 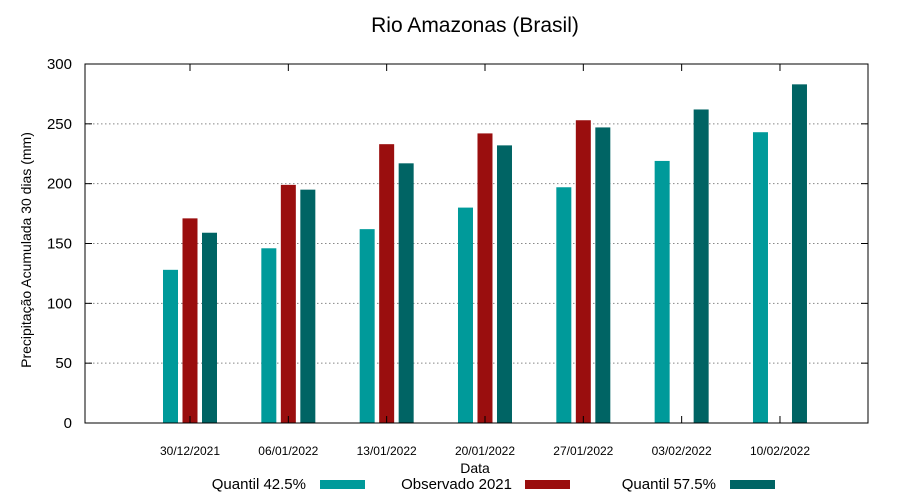 I want to click on x-tick-label: 06/01/2022, so click(x=288, y=451).